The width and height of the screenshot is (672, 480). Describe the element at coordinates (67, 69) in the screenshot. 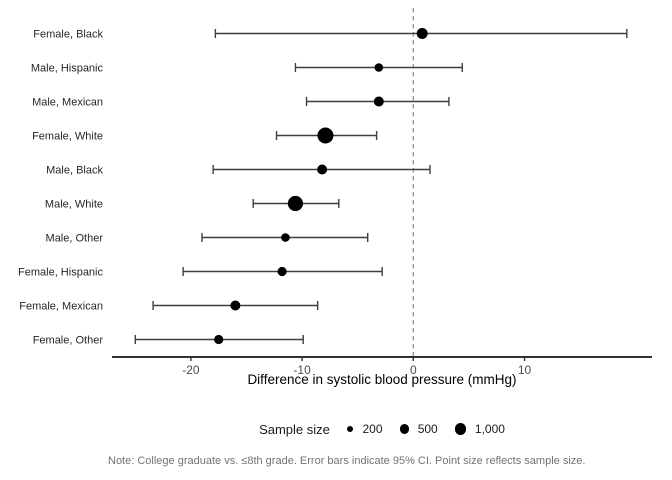

I see `category-label: Male, Hispanic` at that location.